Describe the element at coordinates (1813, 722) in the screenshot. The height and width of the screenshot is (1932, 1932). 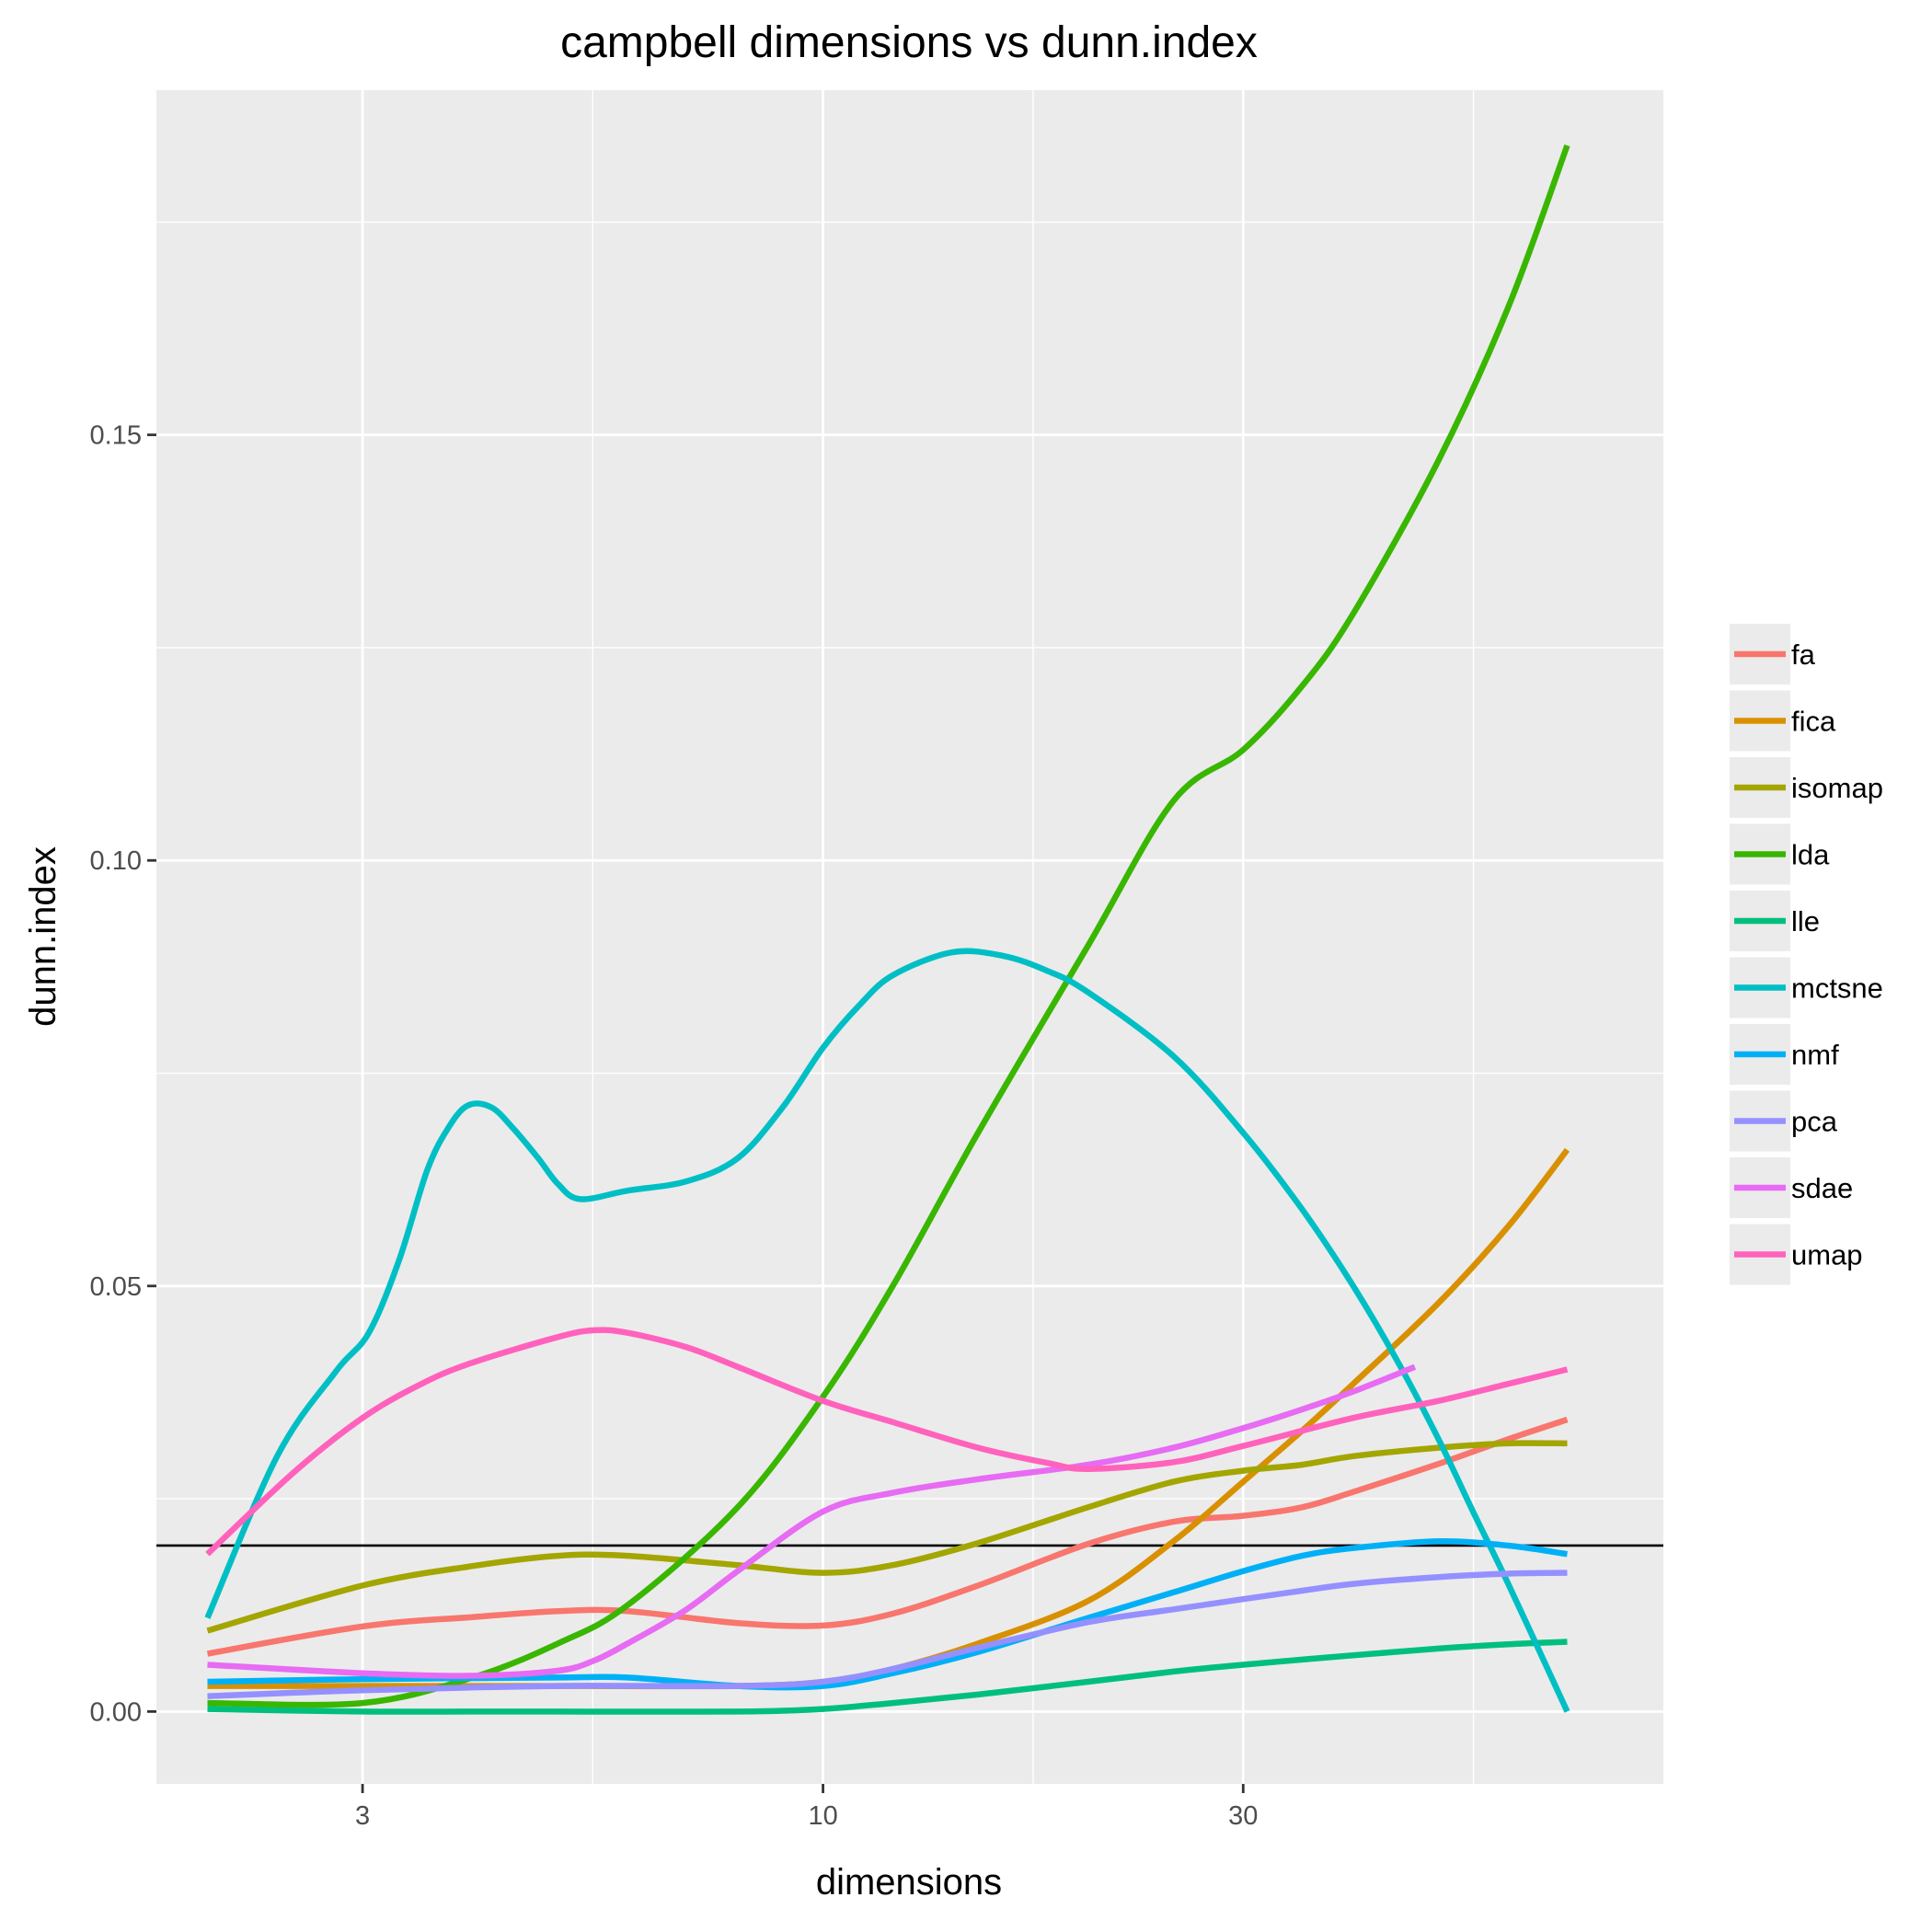
I see `legend-label: fica` at that location.